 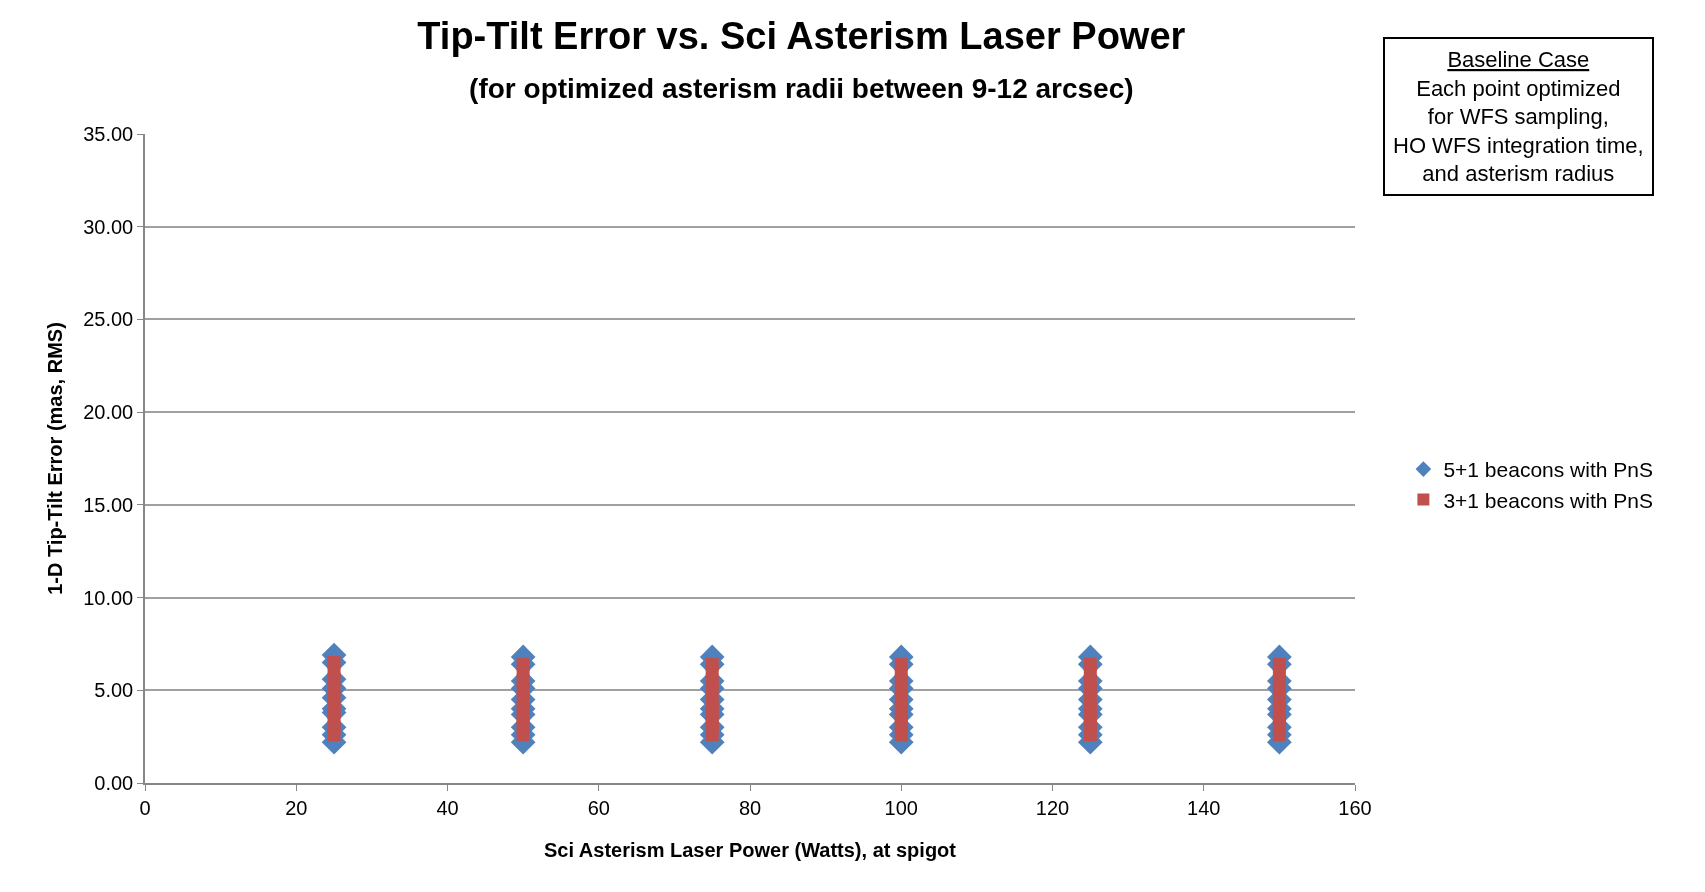 I want to click on chart-subtitle: (for optimized asterism radii between 9-12 arcsec), so click(x=801, y=89).